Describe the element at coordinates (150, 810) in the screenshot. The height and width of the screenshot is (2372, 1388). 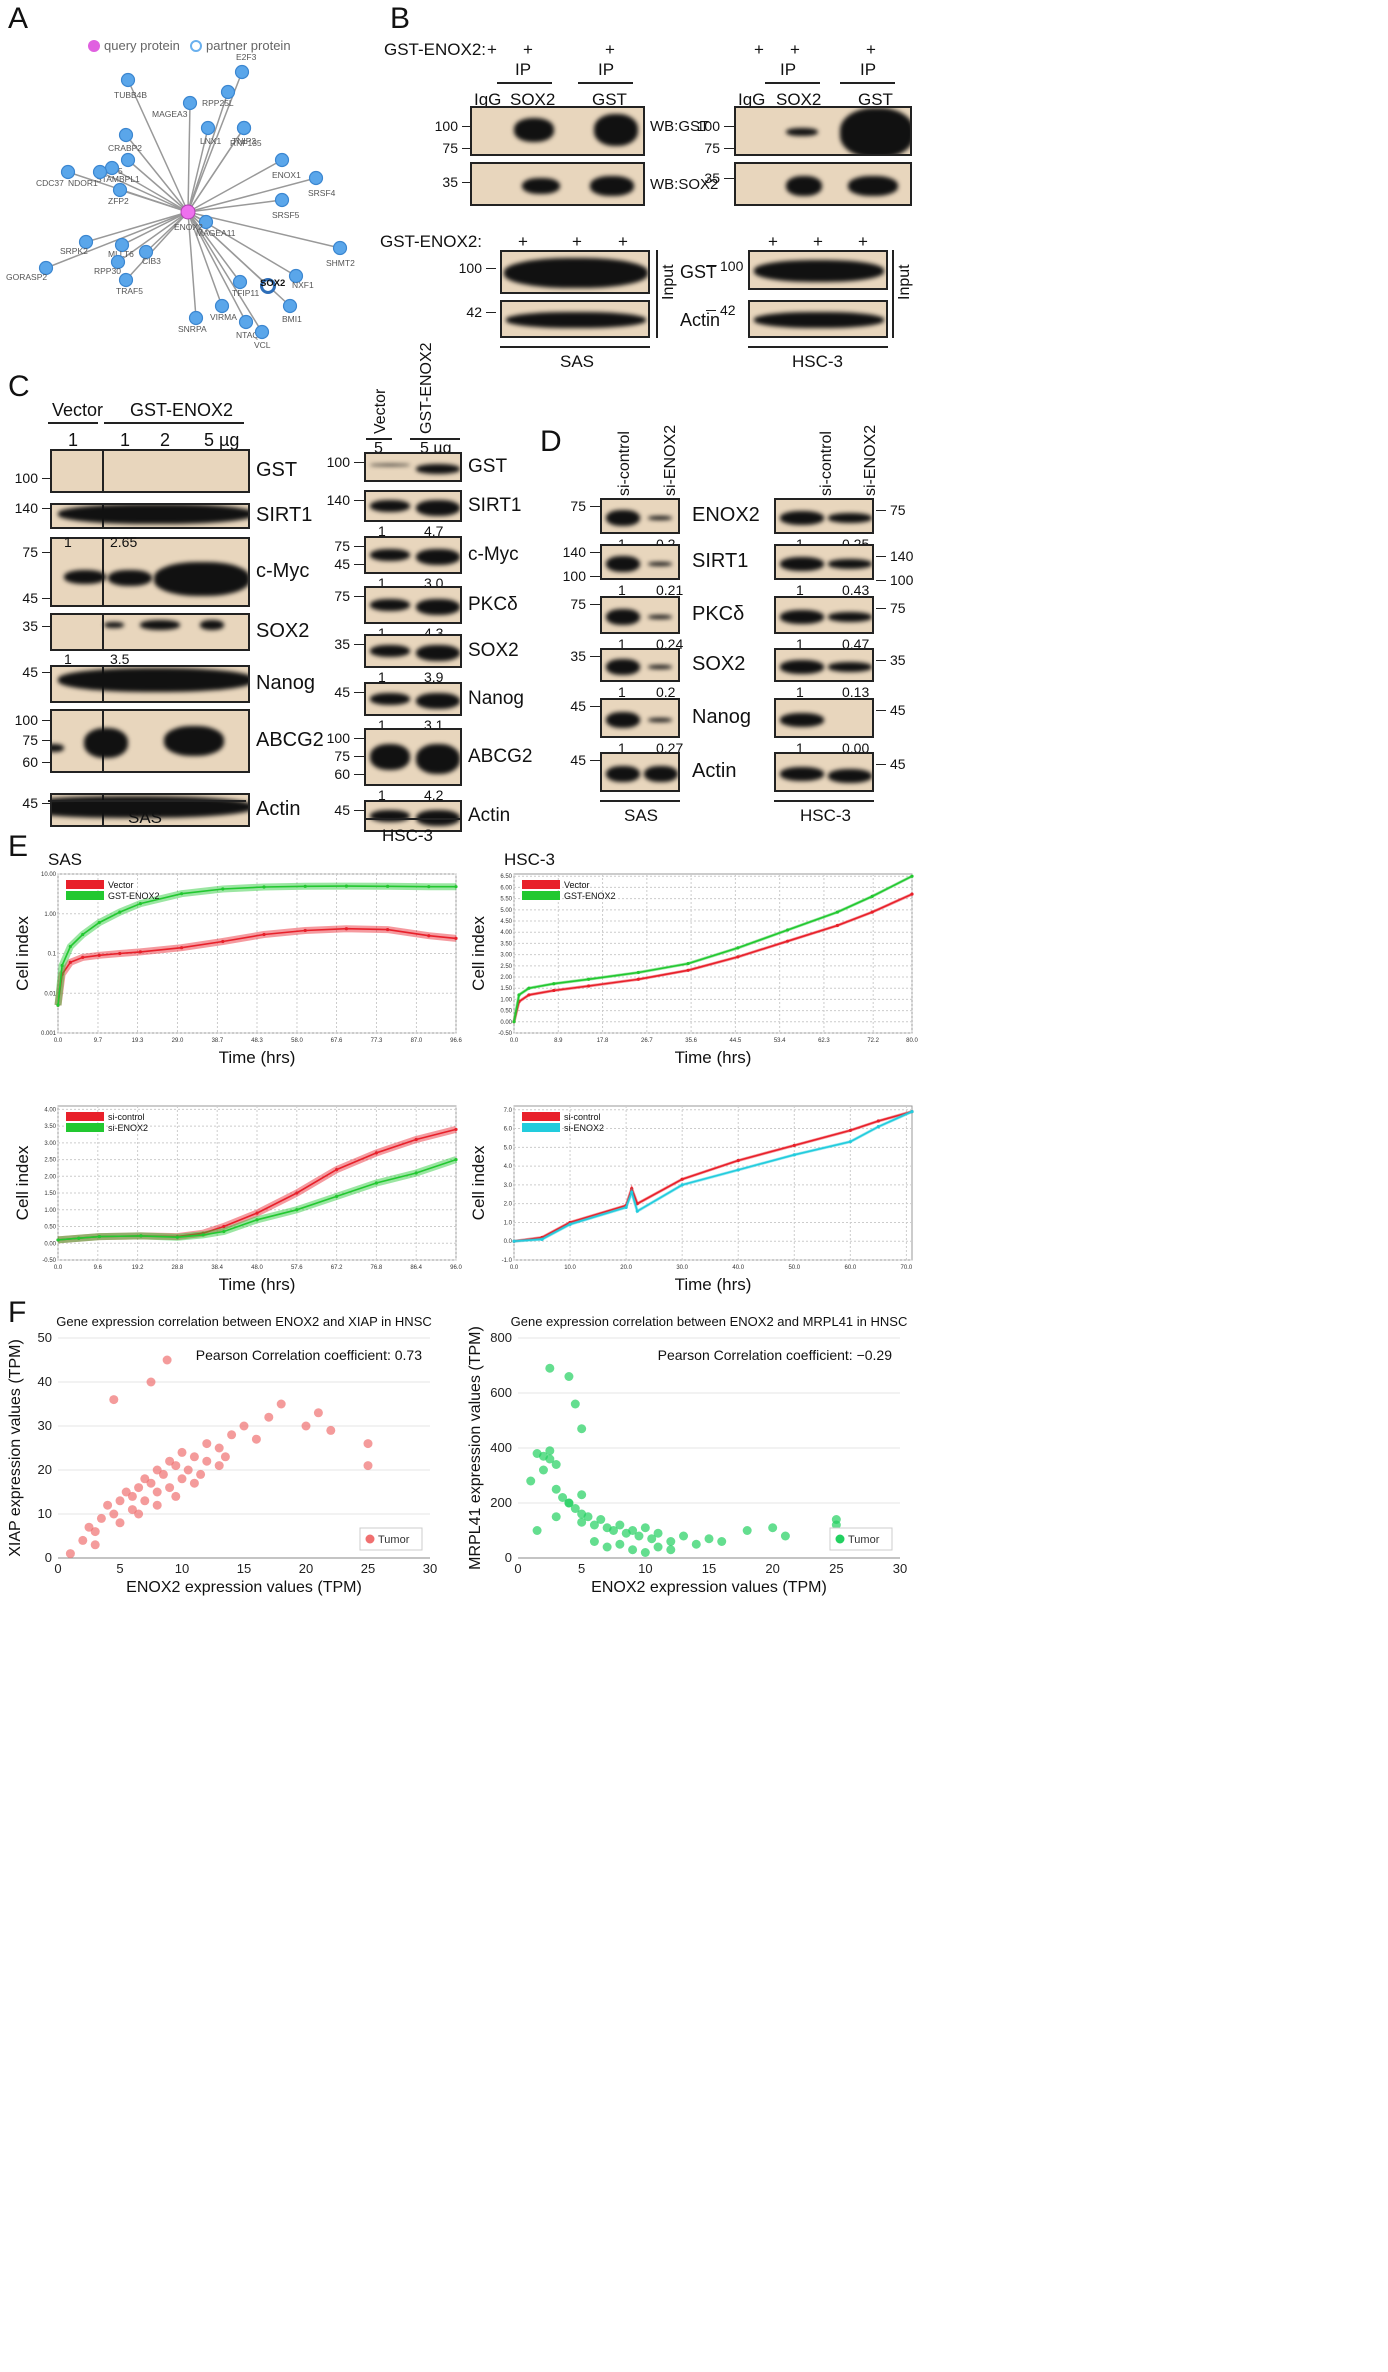
I see `blot-c-actin` at that location.